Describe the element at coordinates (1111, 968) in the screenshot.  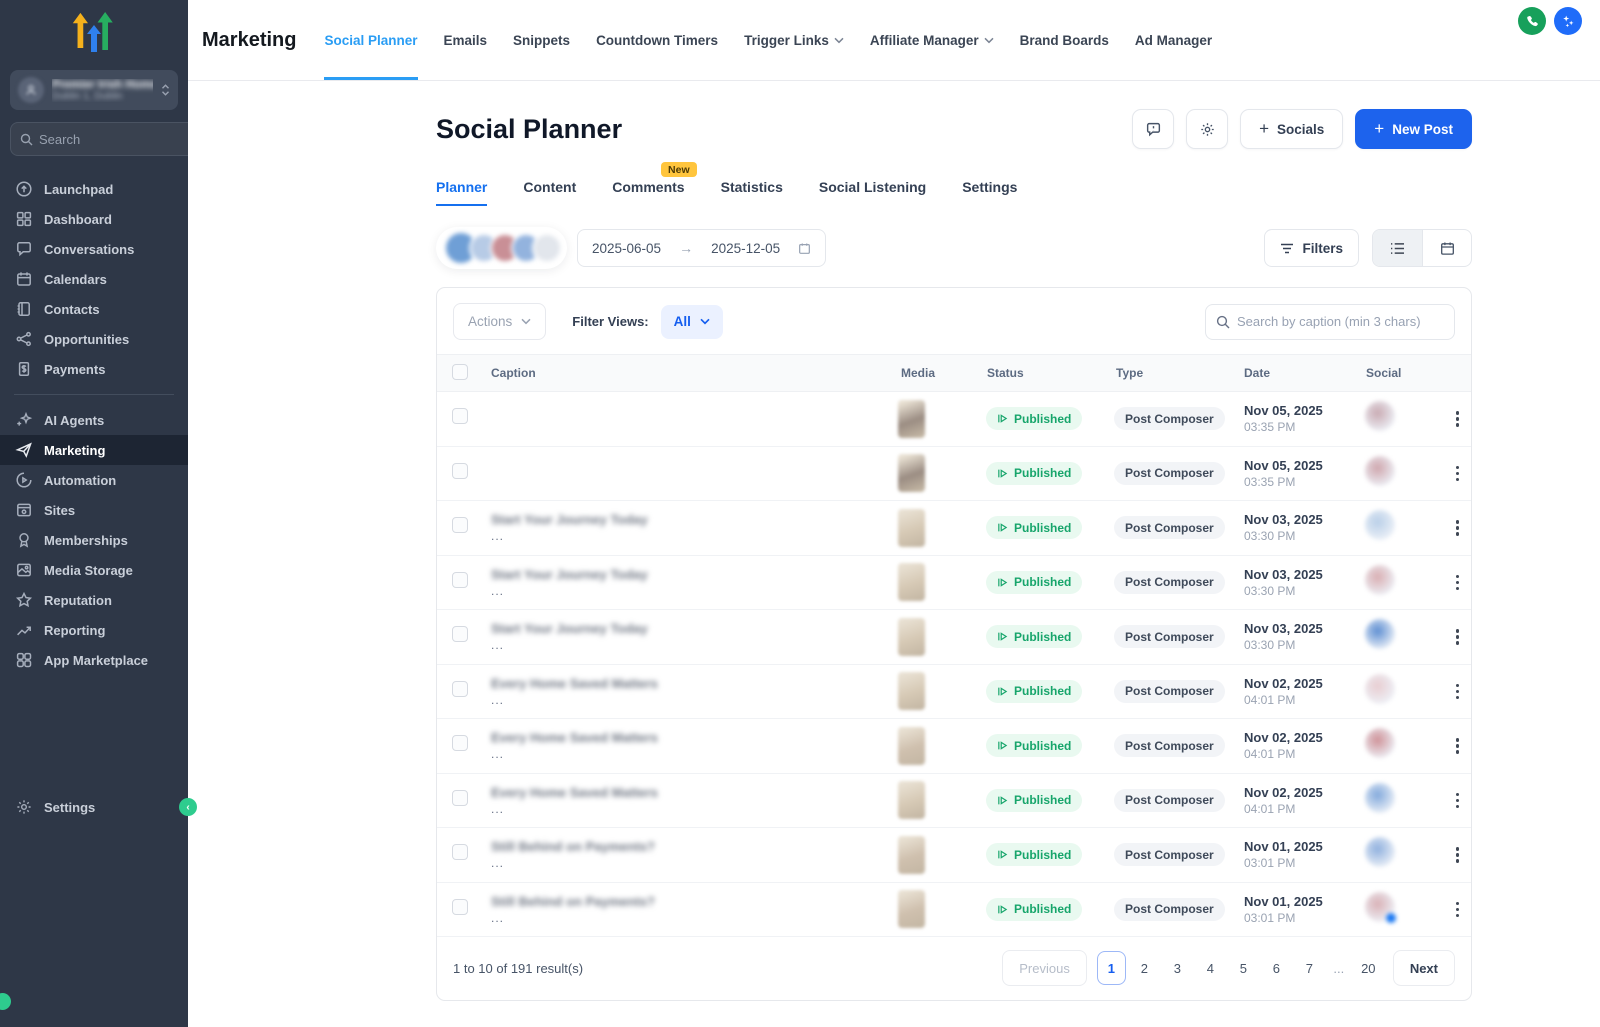
I see `page-number-1: 1` at that location.